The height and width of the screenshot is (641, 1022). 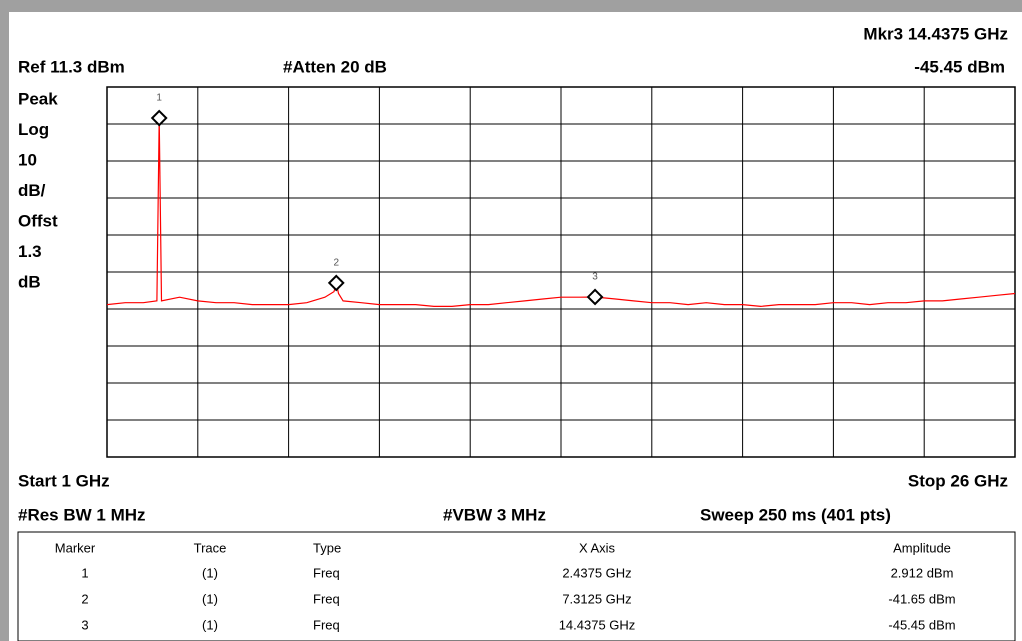 What do you see at coordinates (597, 624) in the screenshot?
I see `table-cell: 14.4375 GHz` at bounding box center [597, 624].